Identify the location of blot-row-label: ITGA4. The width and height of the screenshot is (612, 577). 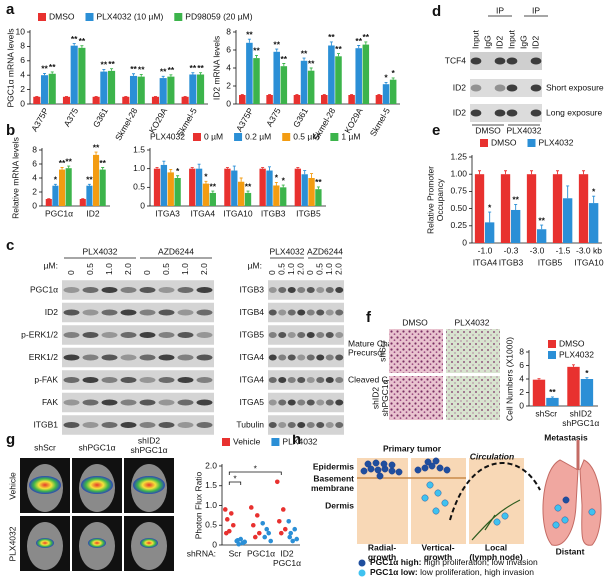
(251, 357).